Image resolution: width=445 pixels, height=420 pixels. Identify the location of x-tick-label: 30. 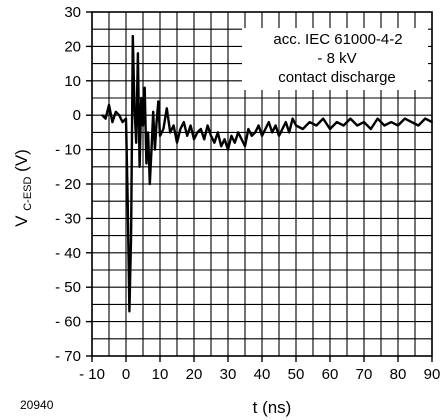
(228, 374).